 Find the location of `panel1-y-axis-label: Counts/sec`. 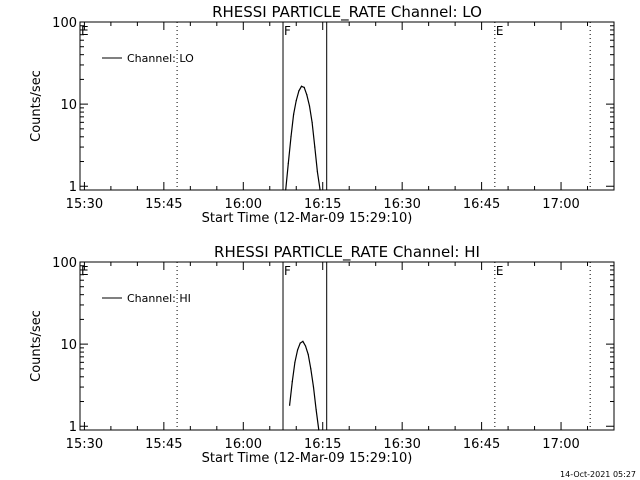

panel1-y-axis-label: Counts/sec is located at coordinates (36, 106).